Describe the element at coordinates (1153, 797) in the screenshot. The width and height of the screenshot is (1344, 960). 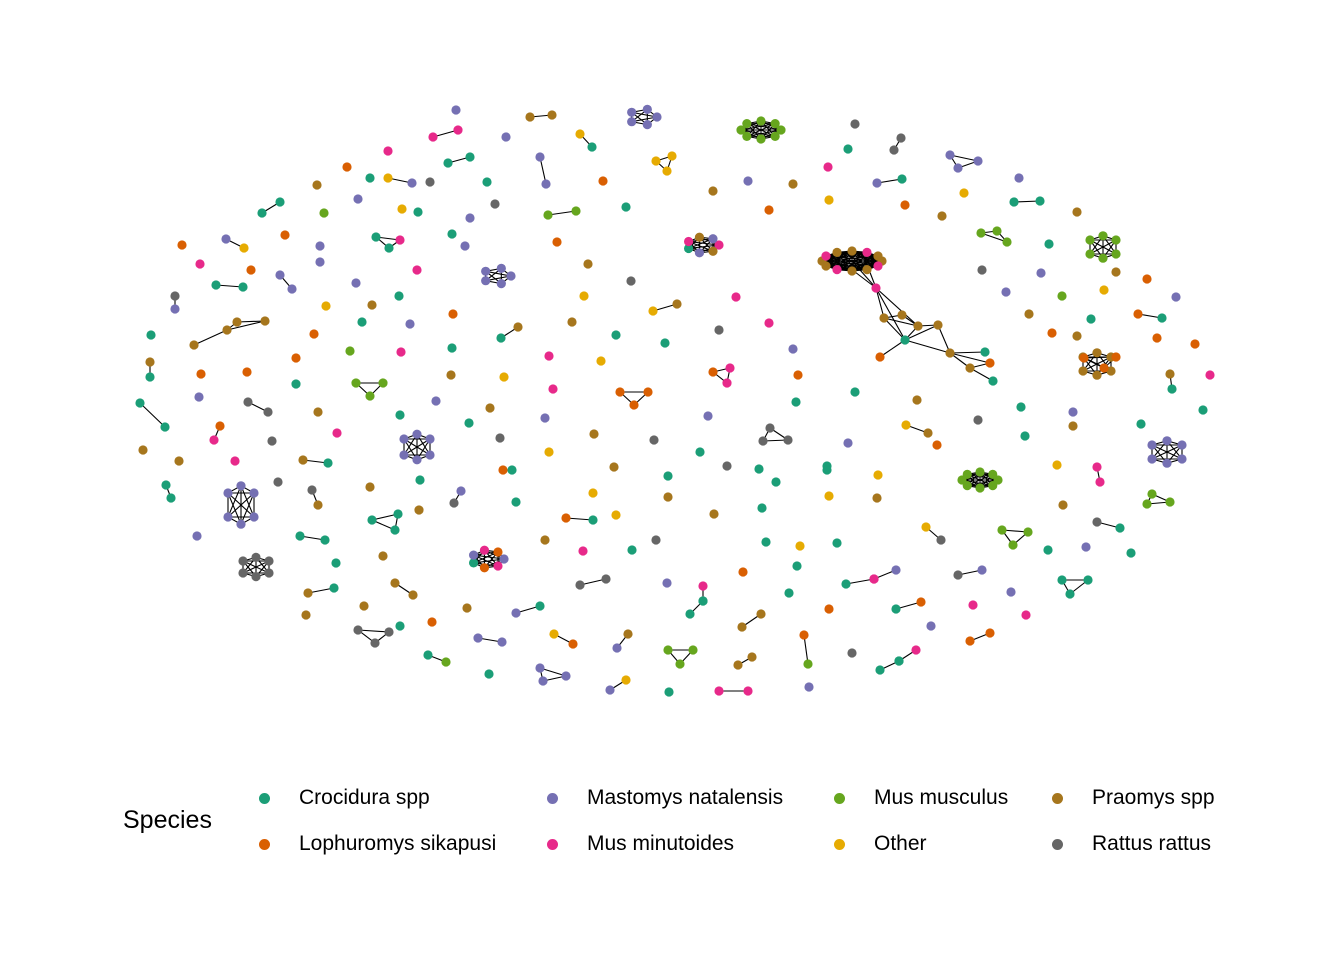
I see `legend-label: Praomys spp` at that location.